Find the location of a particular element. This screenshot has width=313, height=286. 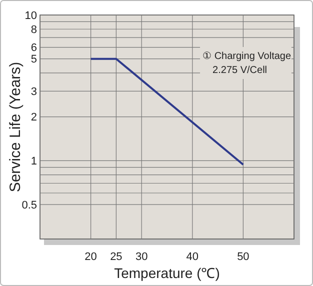

y-tick-label: 1 is located at coordinates (33, 162).